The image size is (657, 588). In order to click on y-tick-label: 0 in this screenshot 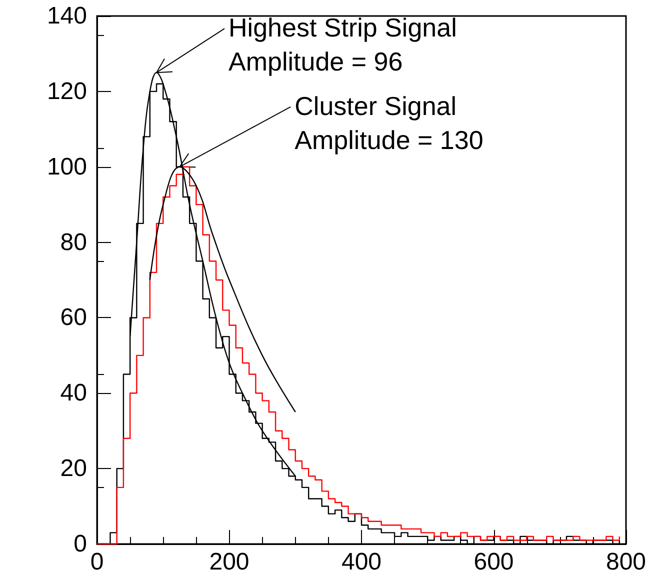, I will do `click(80, 544)`.